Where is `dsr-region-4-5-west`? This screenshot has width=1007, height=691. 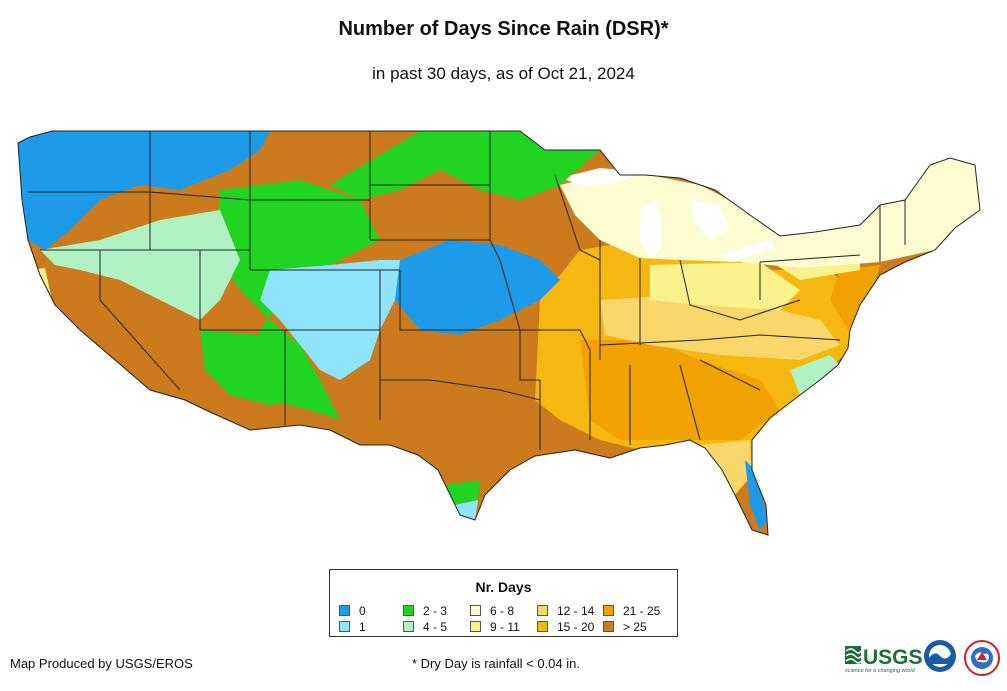
dsr-region-4-5-west is located at coordinates (140, 265).